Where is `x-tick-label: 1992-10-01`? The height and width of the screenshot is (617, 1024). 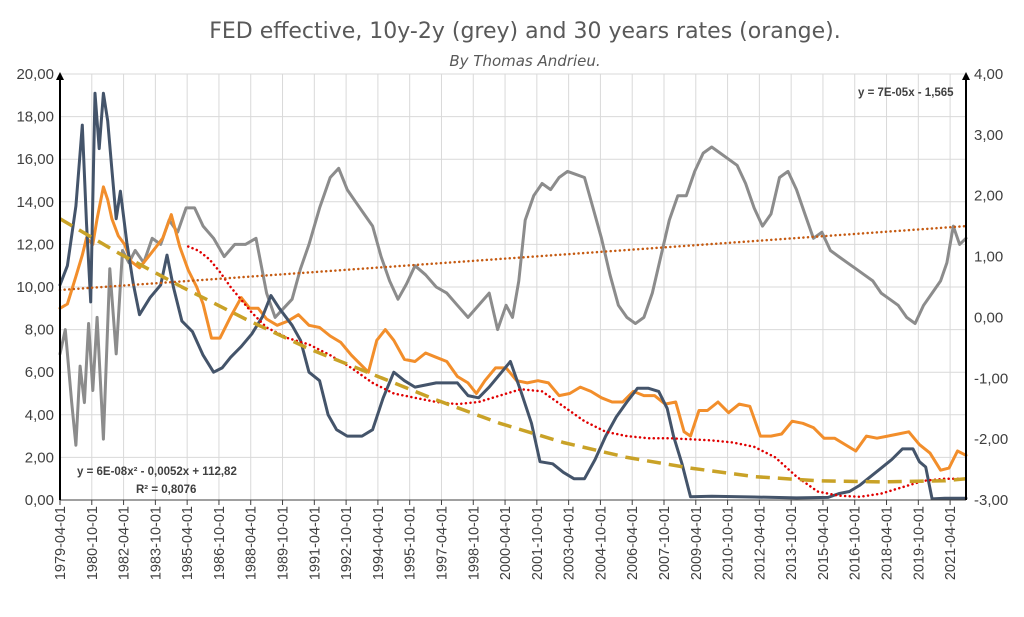
x-tick-label: 1992-10-01 is located at coordinates (347, 543).